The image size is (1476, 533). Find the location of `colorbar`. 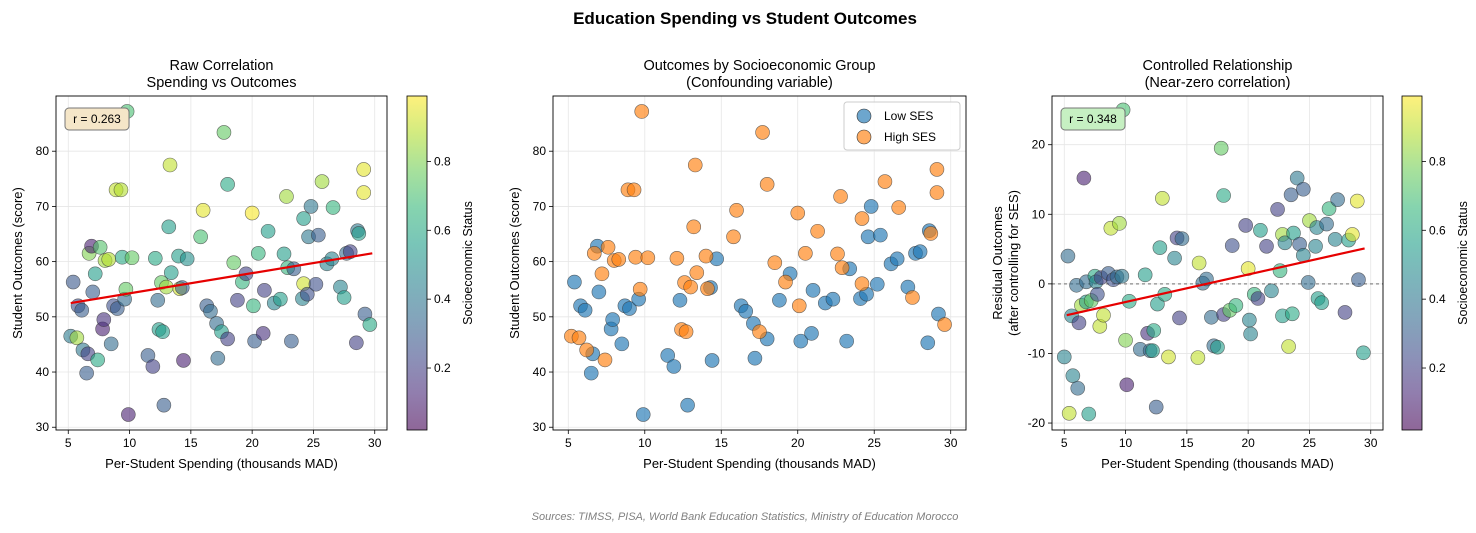

colorbar is located at coordinates (417, 263).